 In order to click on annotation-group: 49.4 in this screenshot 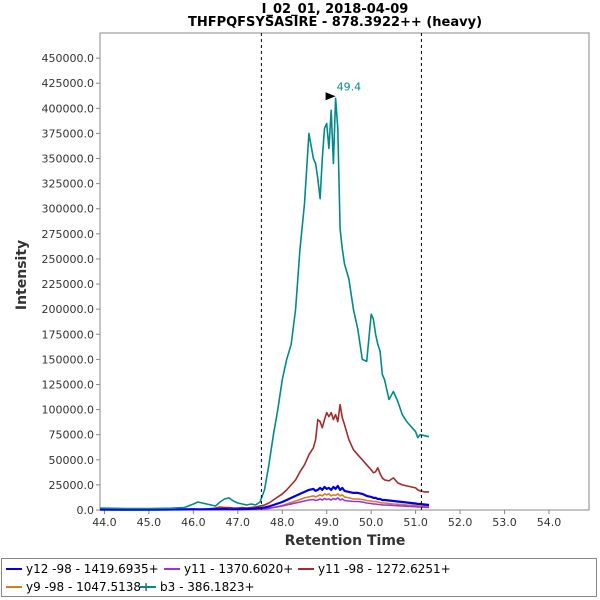, I will do `click(343, 90)`.